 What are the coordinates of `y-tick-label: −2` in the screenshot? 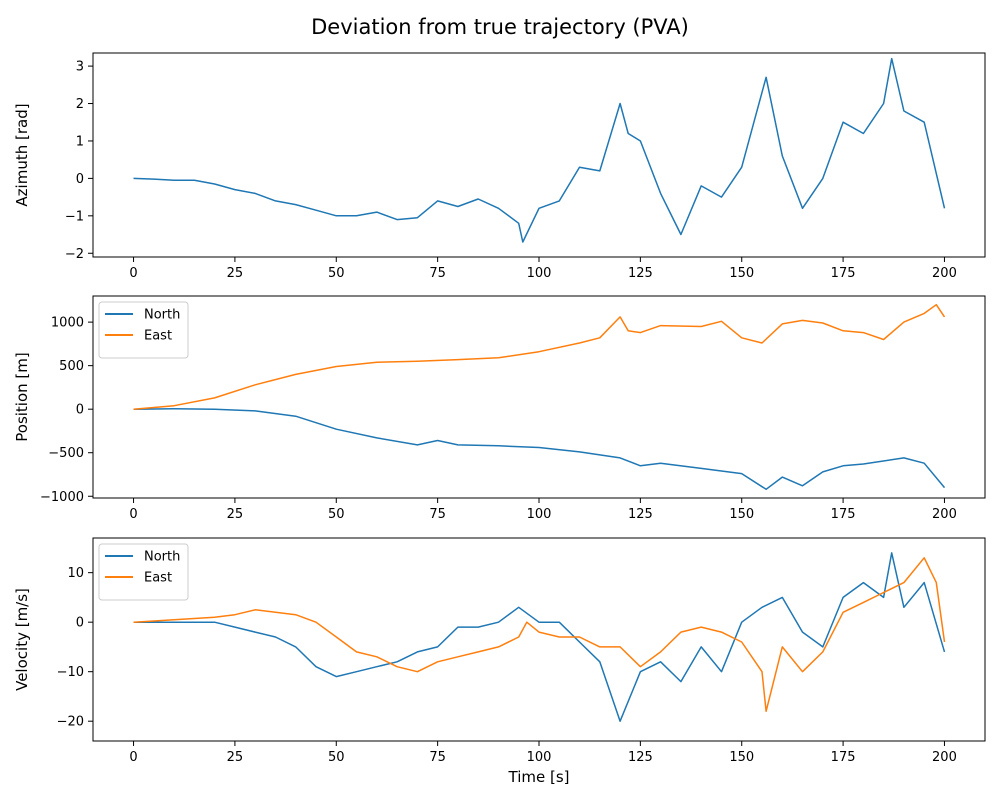 It's located at (74, 254).